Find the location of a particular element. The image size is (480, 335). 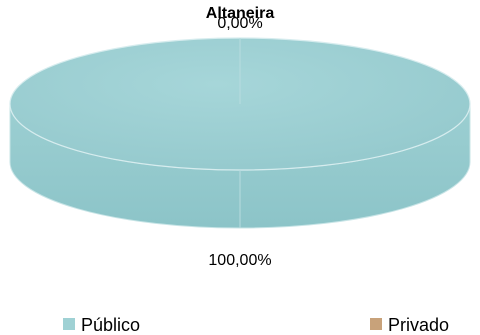

legend-label-privado: Privado is located at coordinates (418, 325).